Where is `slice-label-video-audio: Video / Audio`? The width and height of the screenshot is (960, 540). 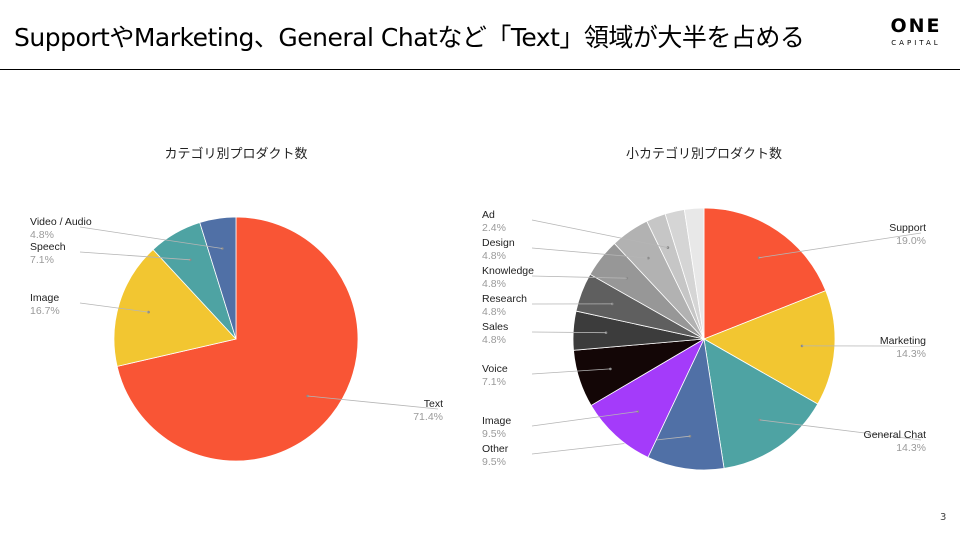
slice-label-video-audio: Video / Audio is located at coordinates (61, 222).